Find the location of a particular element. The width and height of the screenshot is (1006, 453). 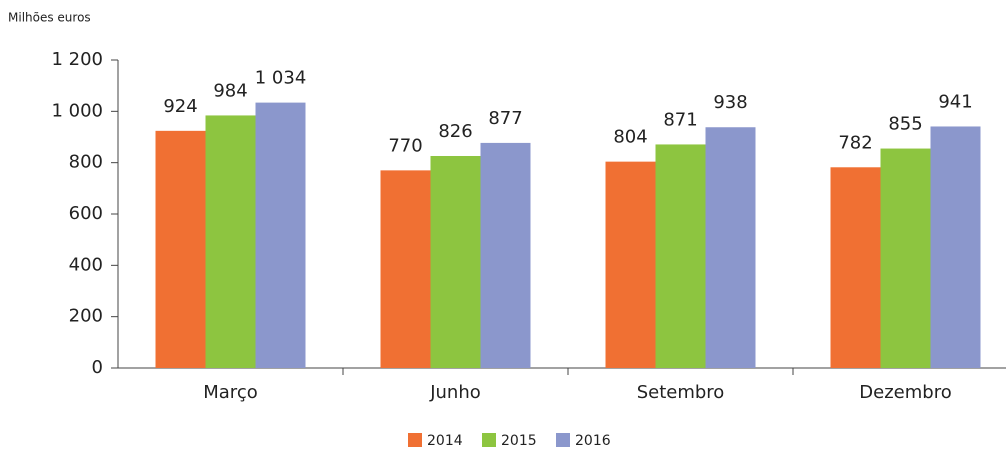

y-tick-label: 0 is located at coordinates (97, 367).